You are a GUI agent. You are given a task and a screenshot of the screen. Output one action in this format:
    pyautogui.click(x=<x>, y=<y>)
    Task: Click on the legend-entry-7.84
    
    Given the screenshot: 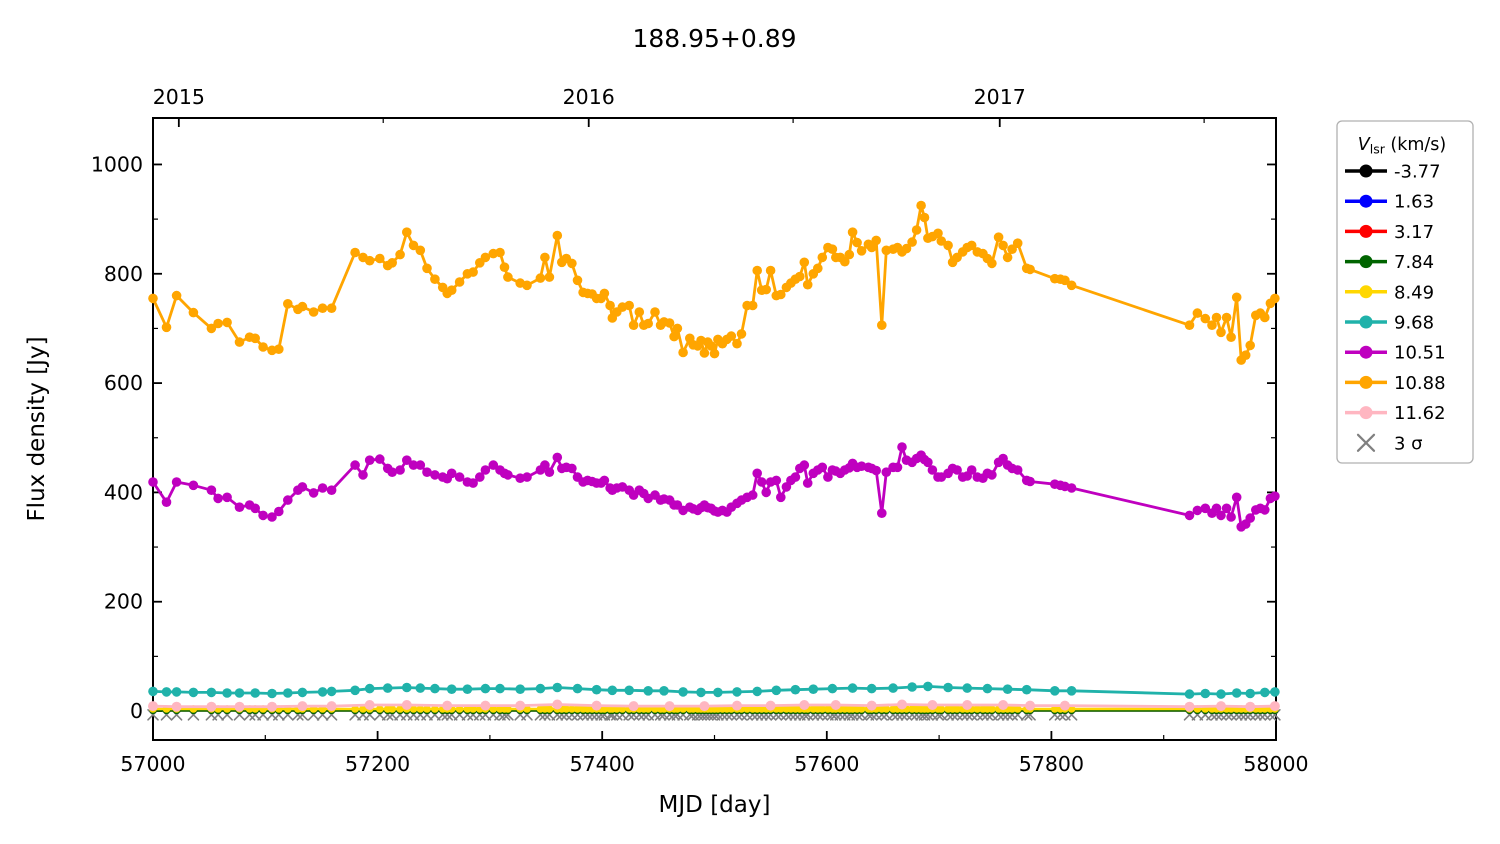 What is the action you would take?
    pyautogui.click(x=1366, y=262)
    